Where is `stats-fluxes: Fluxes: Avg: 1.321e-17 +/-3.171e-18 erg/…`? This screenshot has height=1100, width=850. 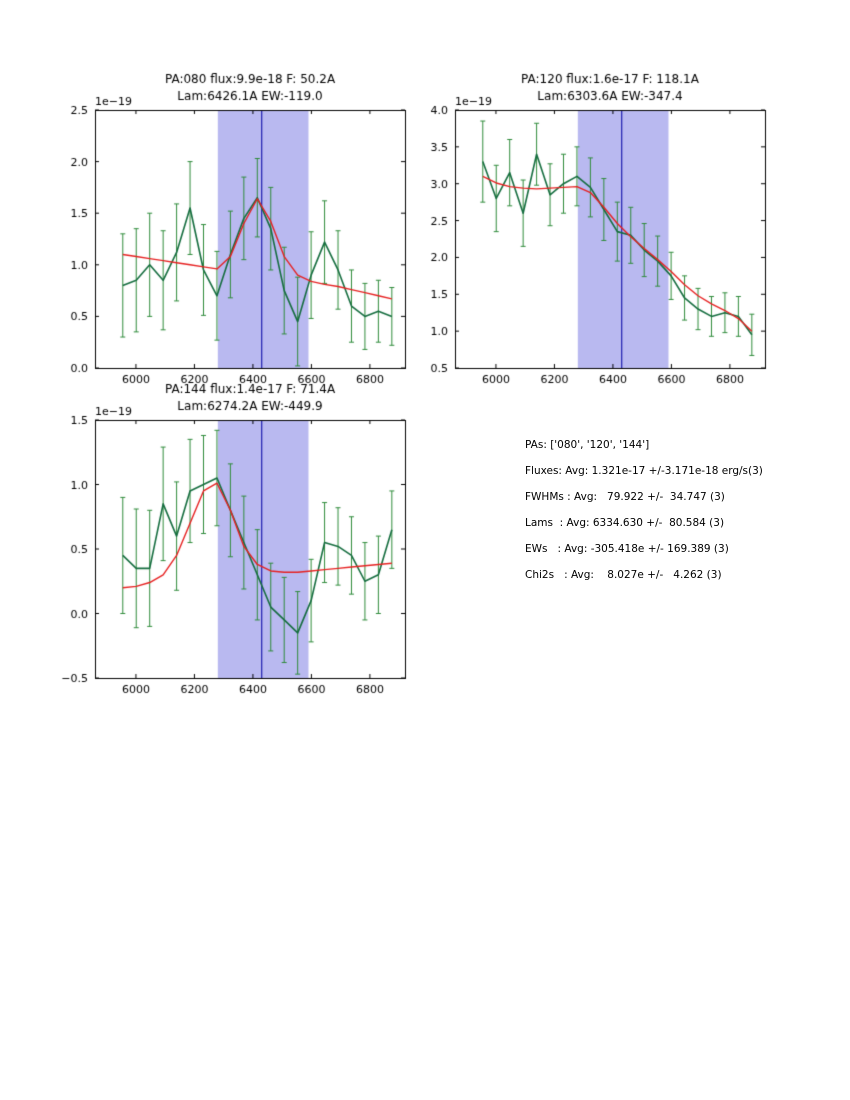
stats-fluxes: Fluxes: Avg: 1.321e-17 +/-3.171e-18 erg/… is located at coordinates (644, 471).